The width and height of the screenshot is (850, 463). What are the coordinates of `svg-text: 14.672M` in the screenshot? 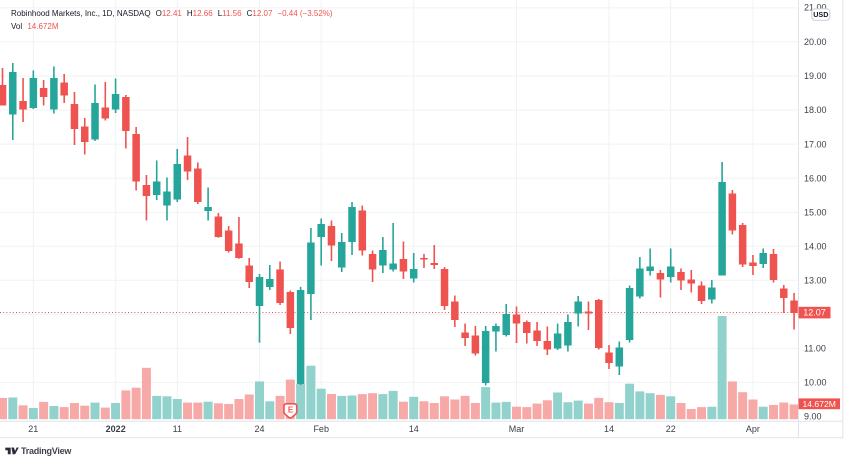 It's located at (818, 404).